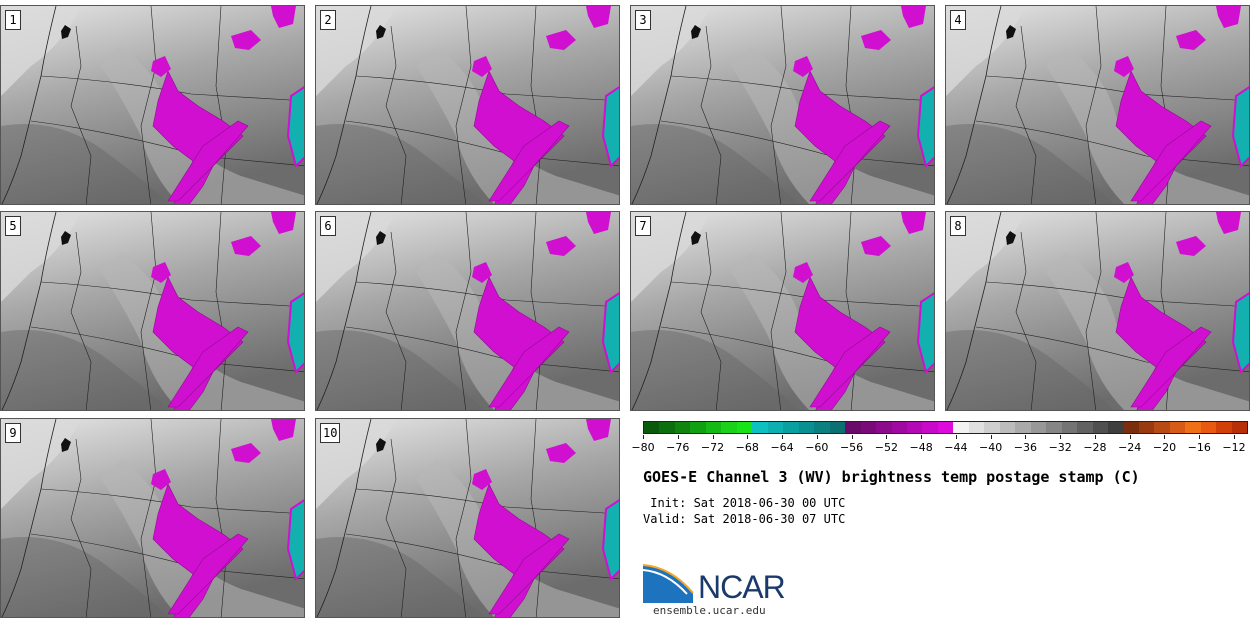  What do you see at coordinates (747, 447) in the screenshot?
I see `colorbar-tick-label: −68` at bounding box center [747, 447].